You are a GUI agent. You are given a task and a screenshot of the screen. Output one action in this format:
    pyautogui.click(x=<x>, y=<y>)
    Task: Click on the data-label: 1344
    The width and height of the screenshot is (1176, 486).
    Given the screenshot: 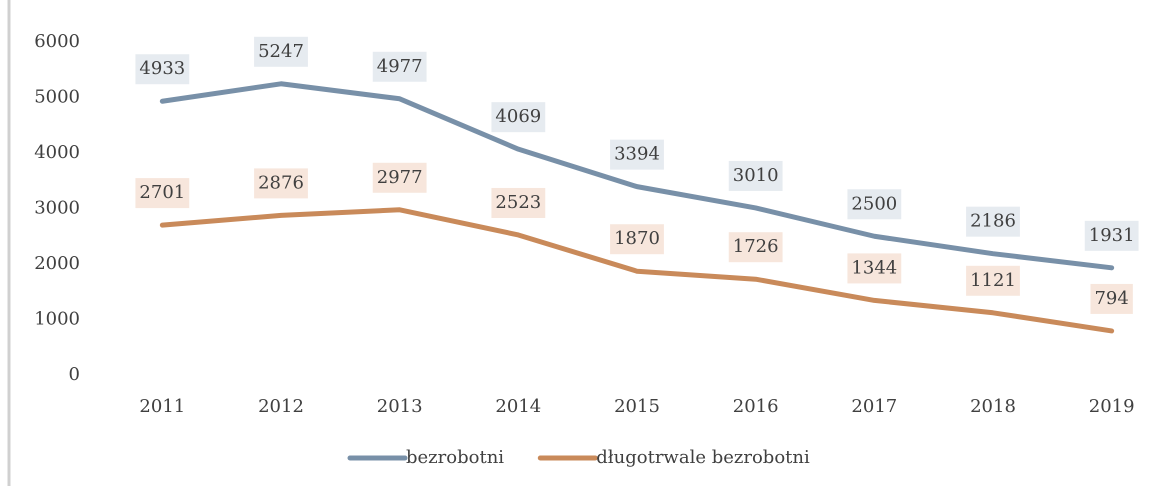 What is the action you would take?
    pyautogui.click(x=874, y=267)
    